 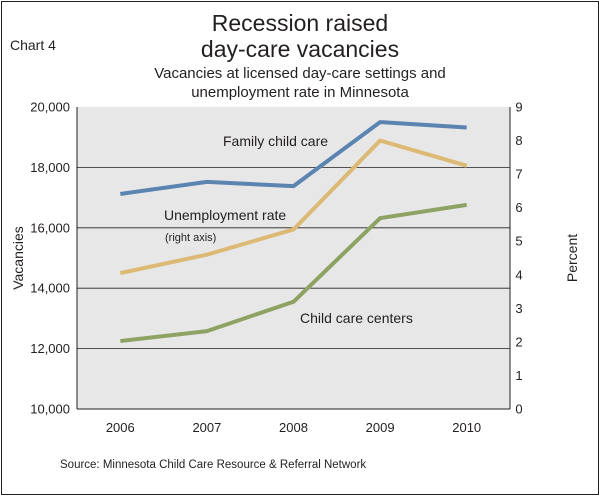 I want to click on y-axis-title-left: Vacancies, so click(x=18, y=258).